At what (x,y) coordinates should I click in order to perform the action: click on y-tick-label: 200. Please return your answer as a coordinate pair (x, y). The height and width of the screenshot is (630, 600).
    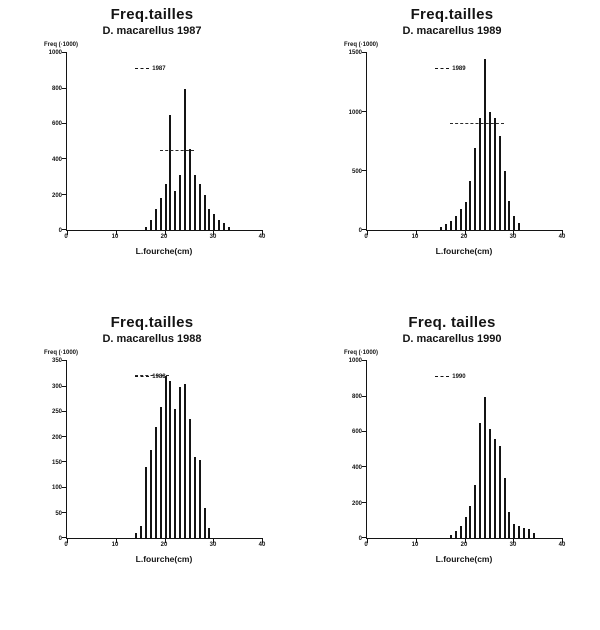
    Looking at the image, I should click on (356, 503).